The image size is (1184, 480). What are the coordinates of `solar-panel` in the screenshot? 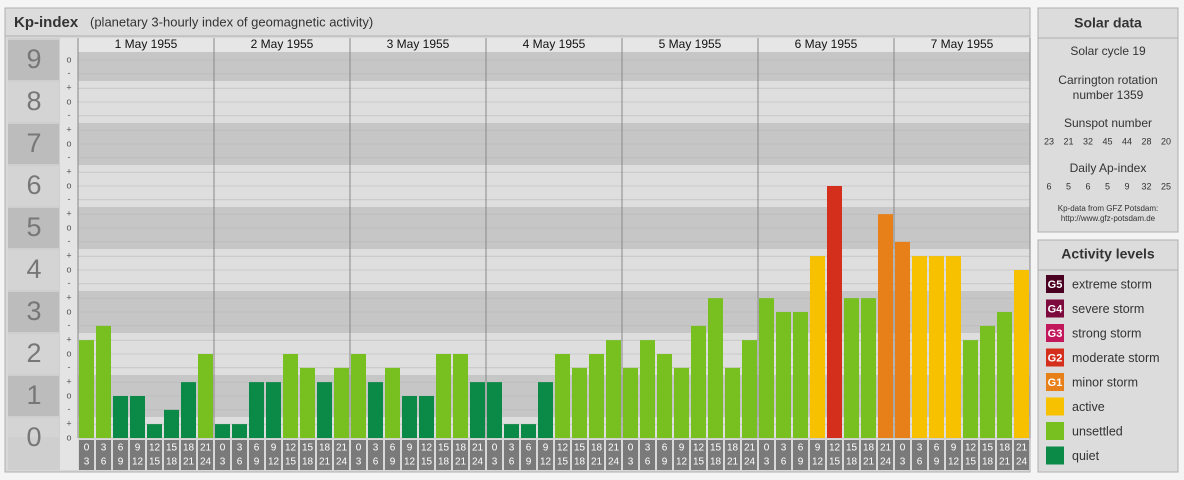 It's located at (1108, 120).